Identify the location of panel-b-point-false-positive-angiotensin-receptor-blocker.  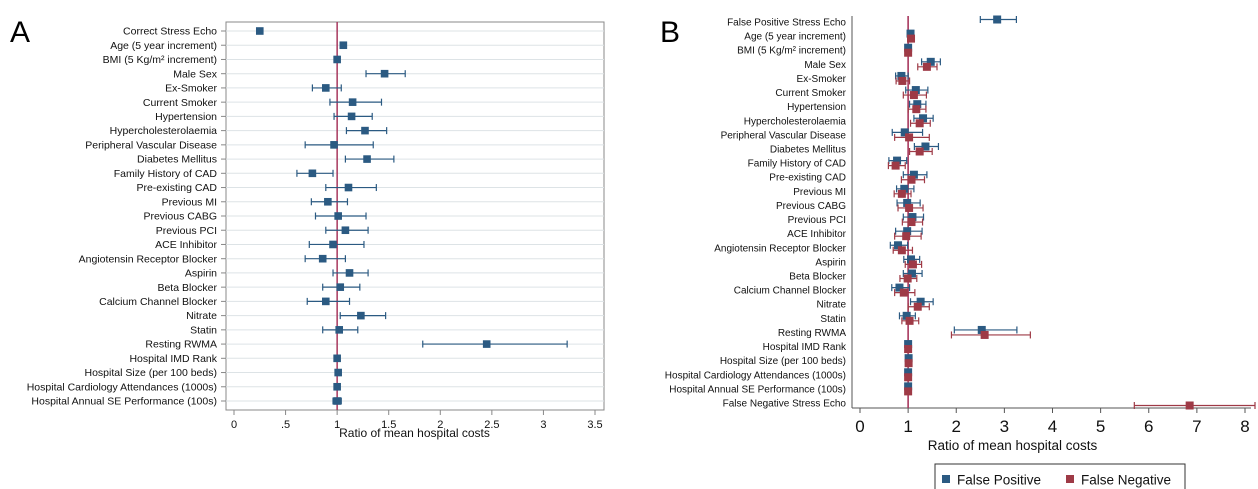
(898, 245).